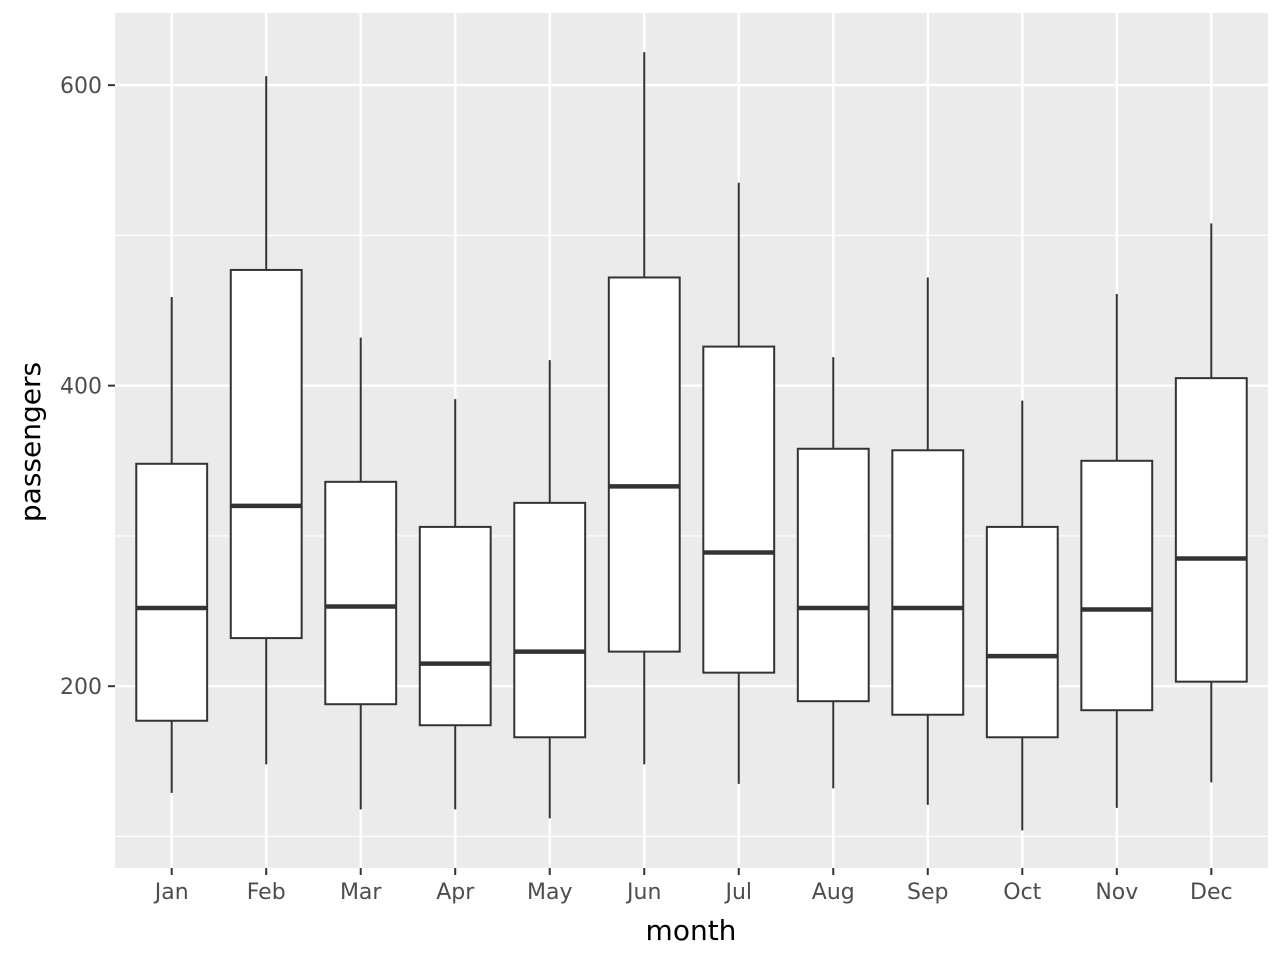  Describe the element at coordinates (927, 892) in the screenshot. I see `x-tick-label: Sep` at that location.